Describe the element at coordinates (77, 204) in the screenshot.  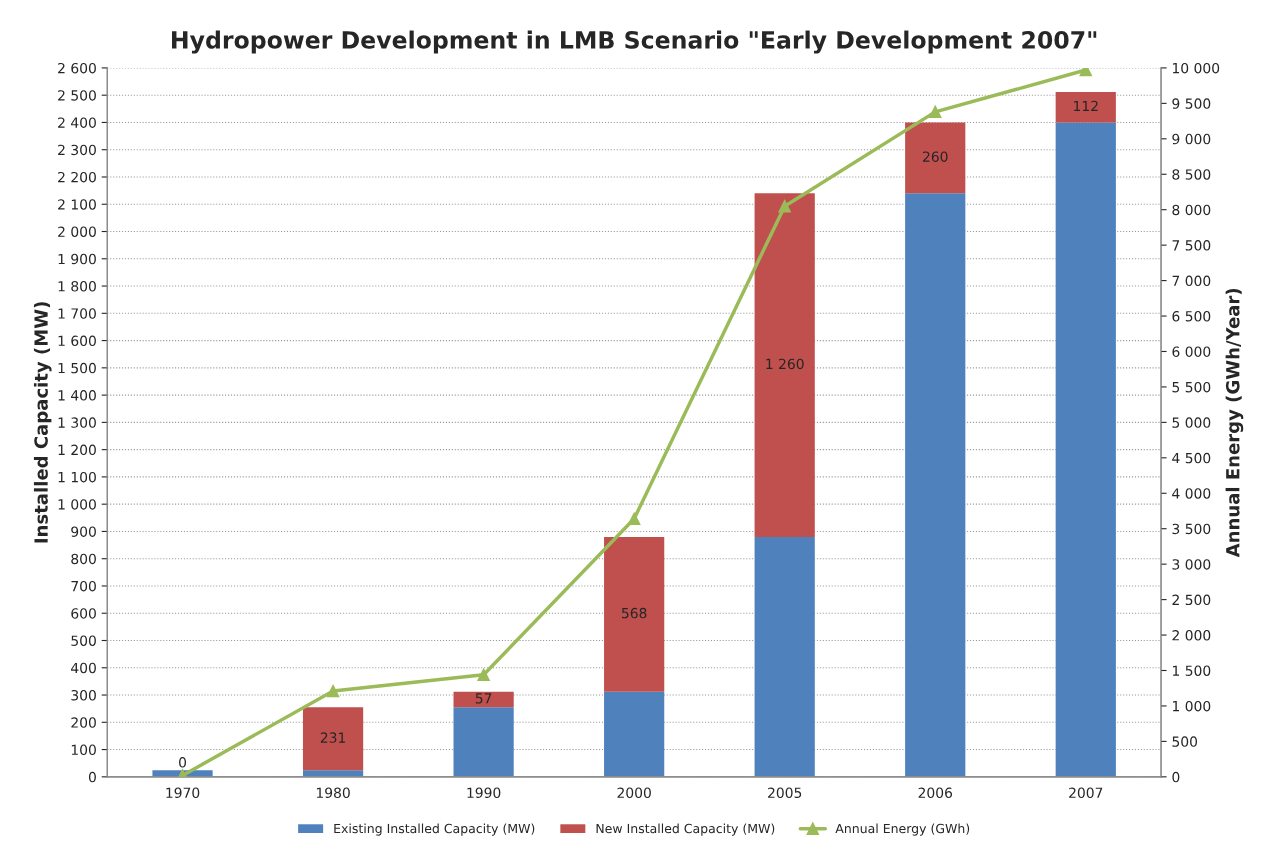
I see `y-tick-label: 2 100` at that location.